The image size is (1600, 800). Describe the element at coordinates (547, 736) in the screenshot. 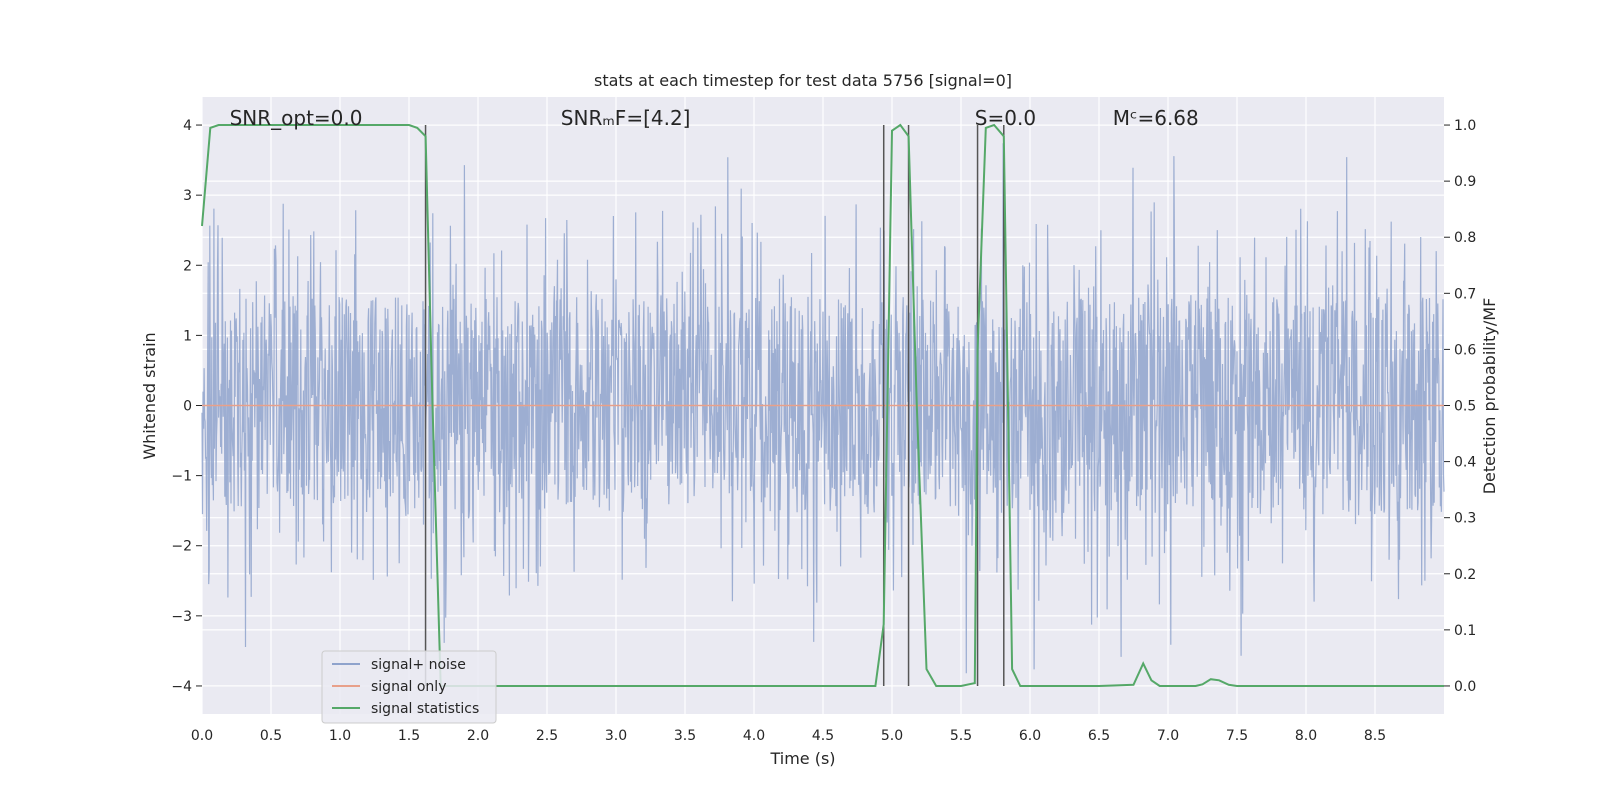

I see `x-tick-label-5: 2.5` at that location.